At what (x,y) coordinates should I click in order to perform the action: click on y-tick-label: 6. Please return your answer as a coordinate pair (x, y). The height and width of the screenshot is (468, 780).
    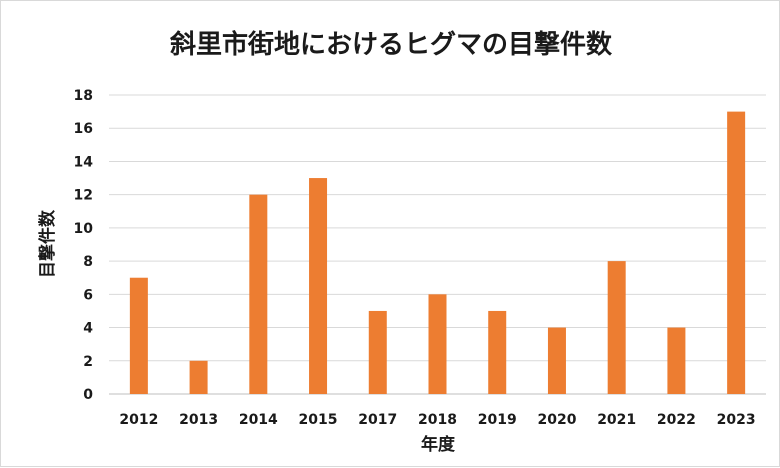
    Looking at the image, I should click on (88, 295).